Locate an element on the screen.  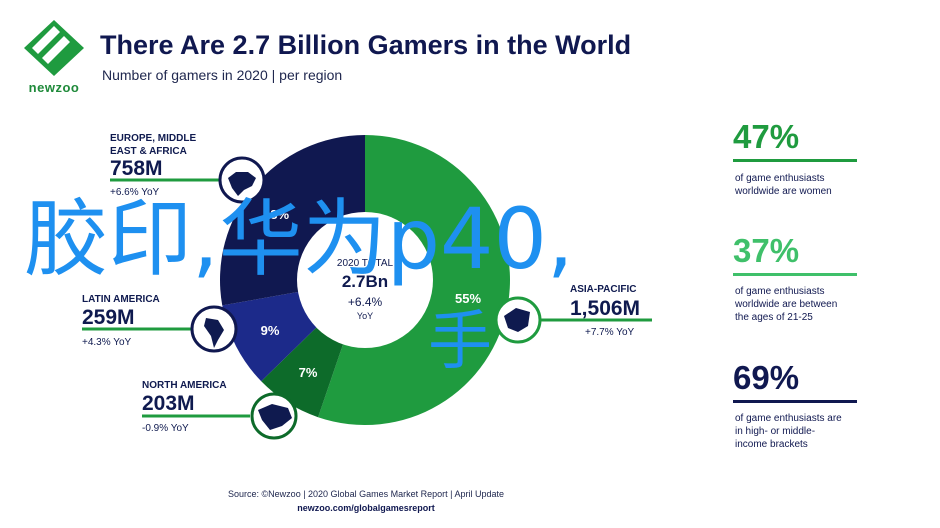
fact-age-line3: the ages of 21-25 is located at coordinates (774, 317).